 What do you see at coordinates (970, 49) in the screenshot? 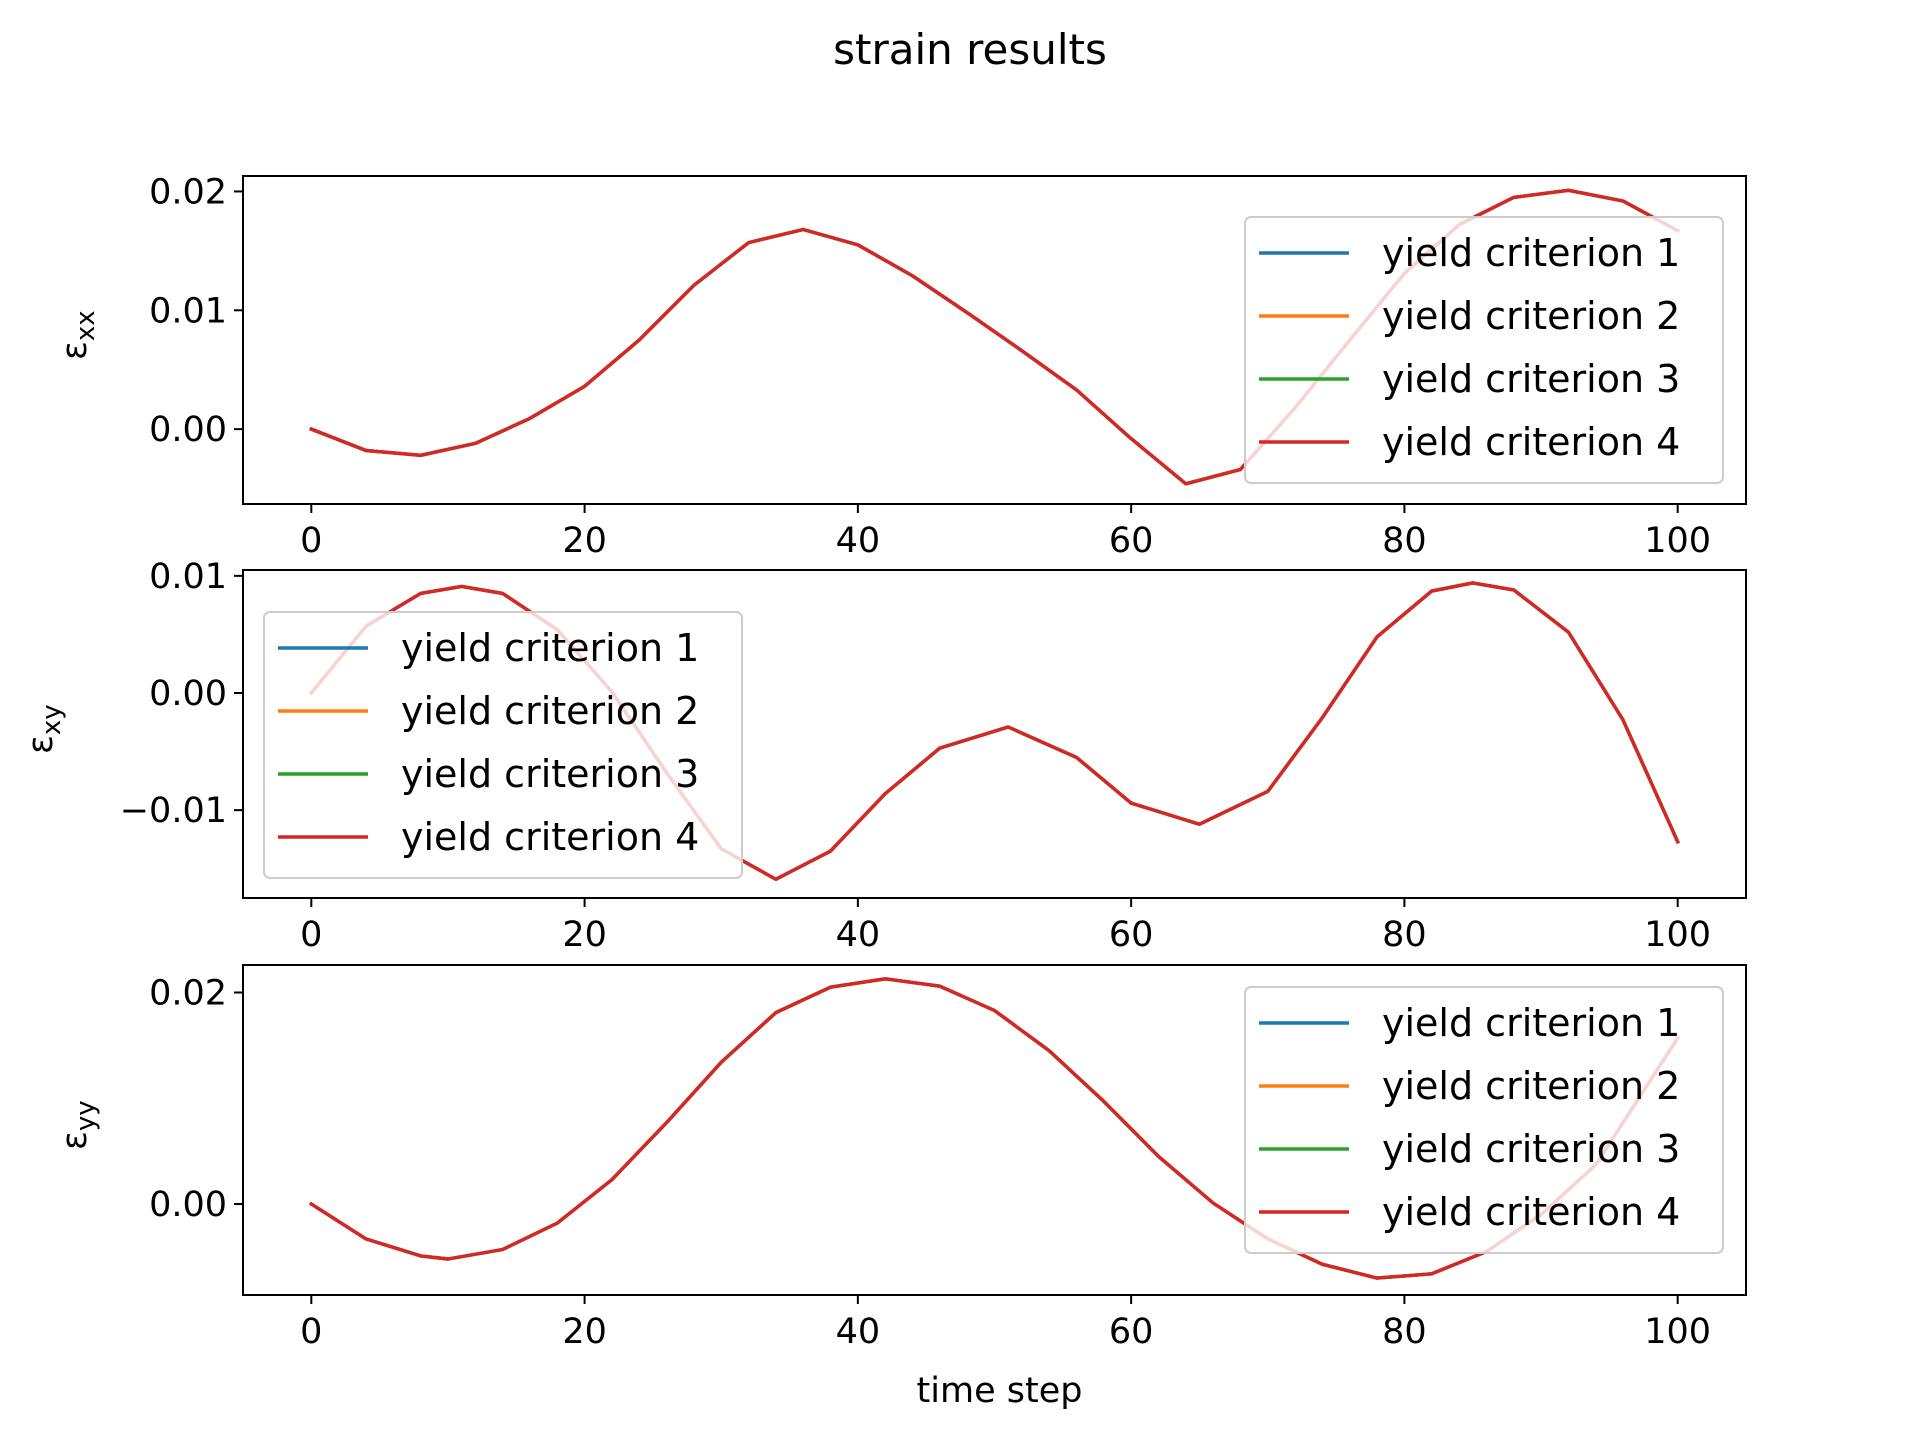
I see `figure-title: strain results` at bounding box center [970, 49].